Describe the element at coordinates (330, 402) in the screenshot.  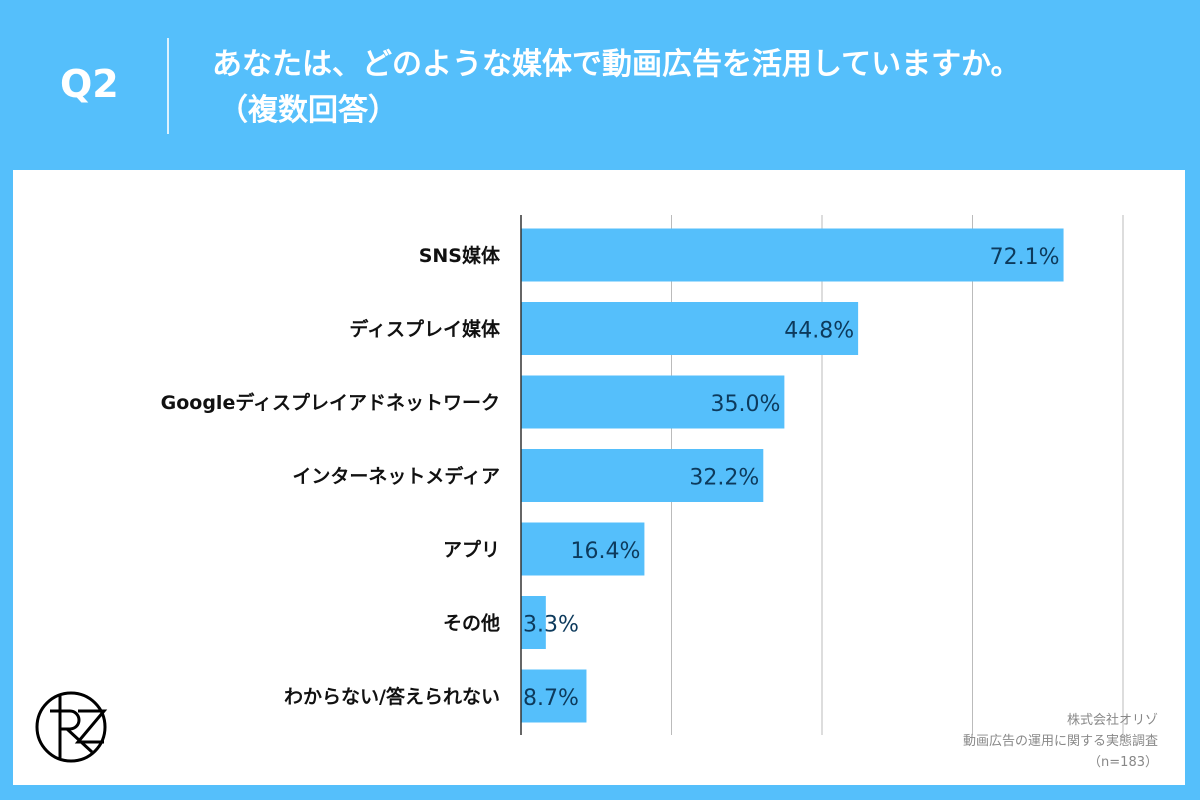
I see `category-label: Googleディスプレイアドネットワーク` at that location.